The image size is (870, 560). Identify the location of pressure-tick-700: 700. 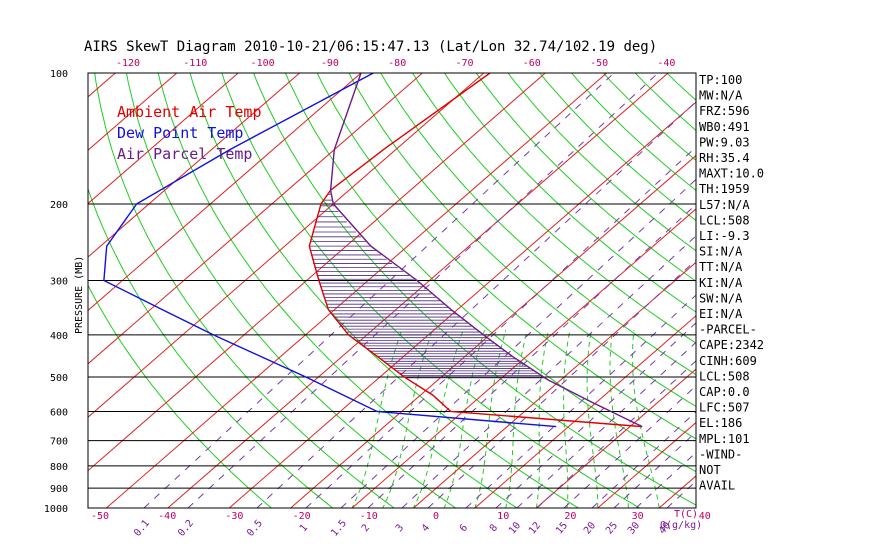
(59, 442).